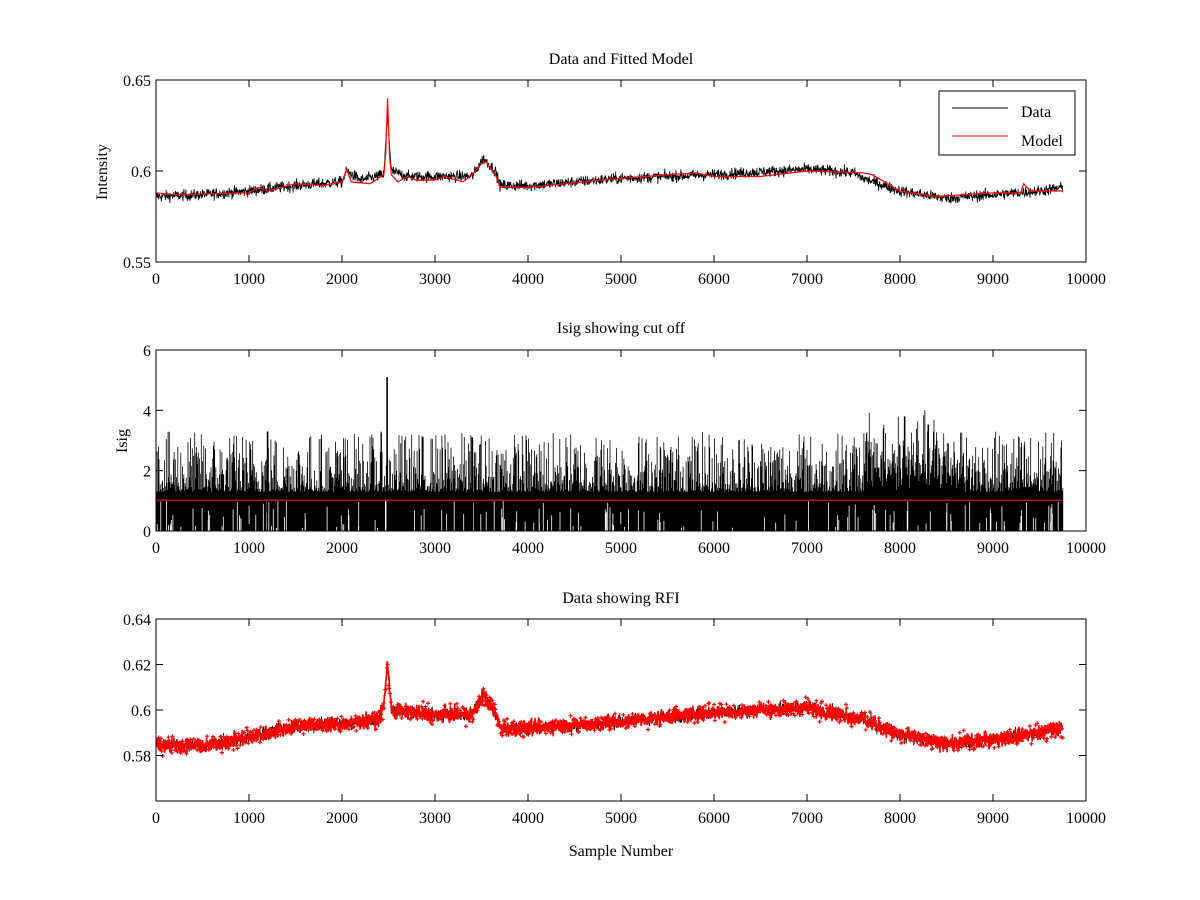  I want to click on series-data-showing-rfi-marker-points, so click(610, 710).